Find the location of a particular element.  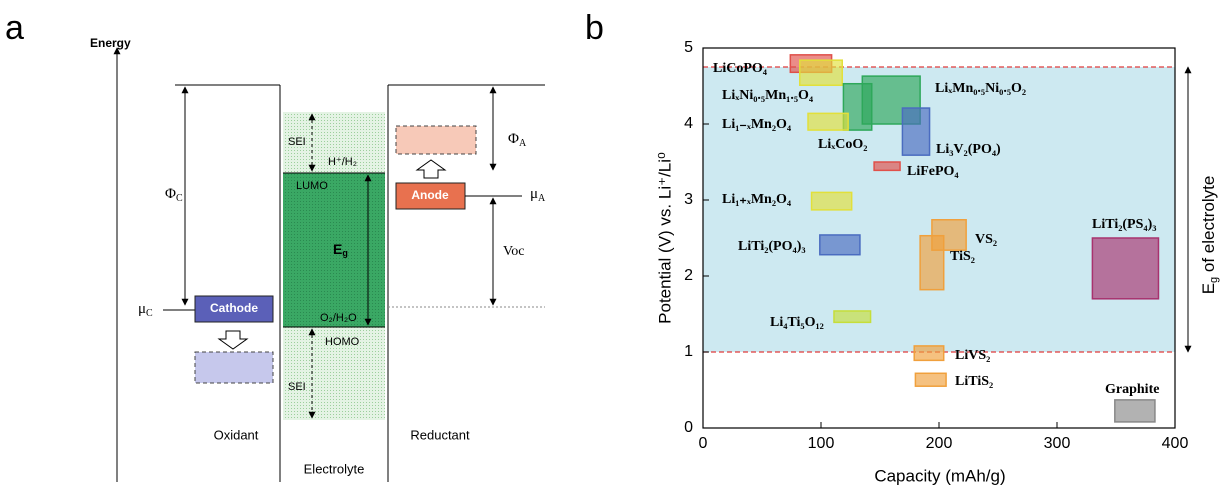

panel-label: b is located at coordinates (594, 28).